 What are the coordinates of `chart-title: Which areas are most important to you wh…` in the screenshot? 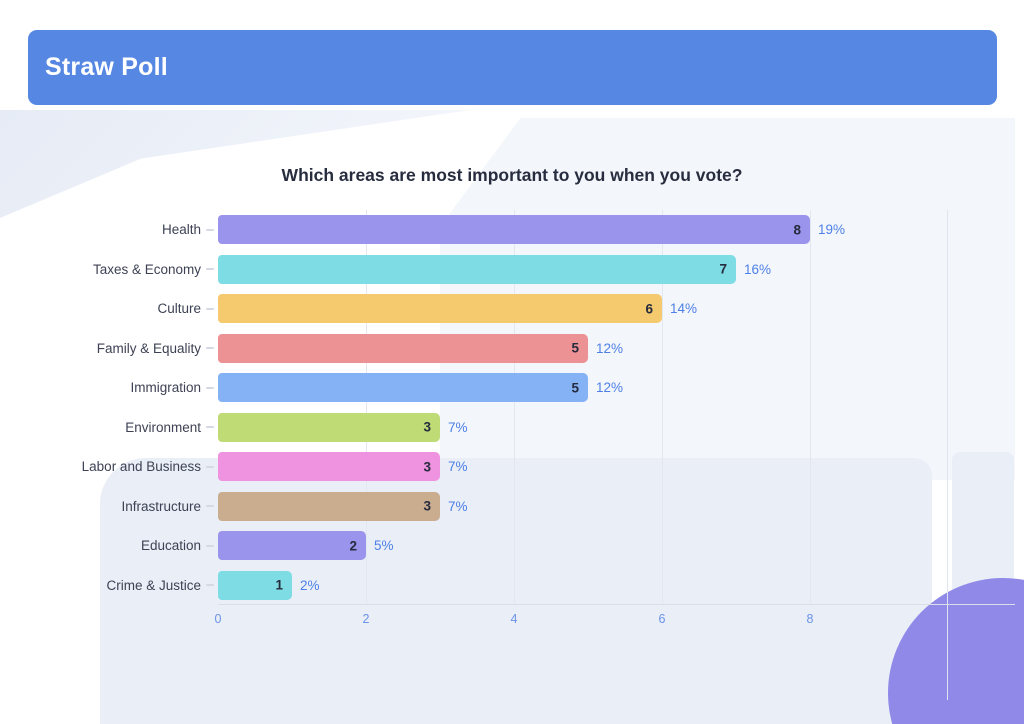 It's located at (512, 175).